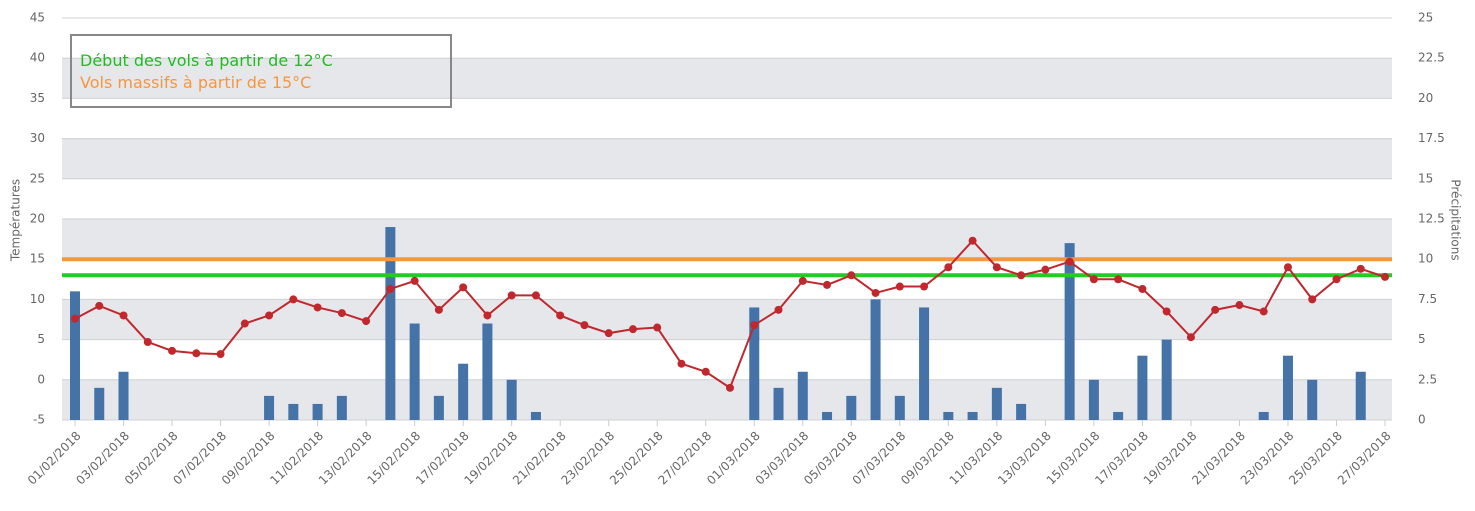  Describe the element at coordinates (1422, 420) in the screenshot. I see `y2-tick-label: 0` at that location.